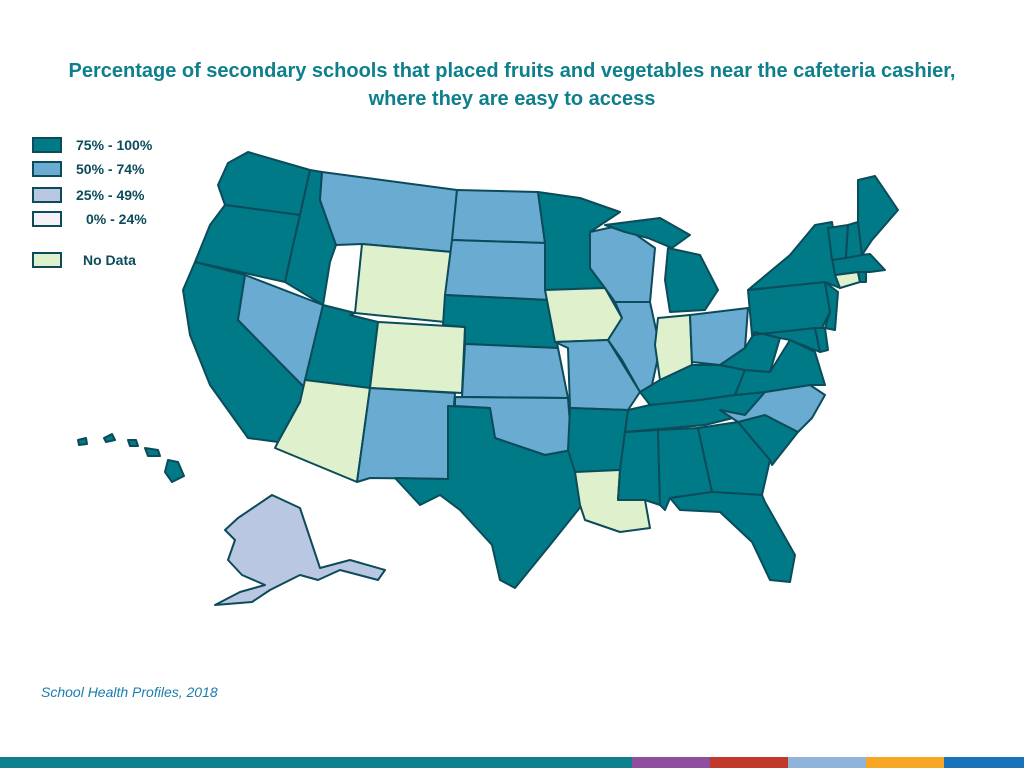 The image size is (1024, 768). Describe the element at coordinates (488, 497) in the screenshot. I see `state-tx` at that location.